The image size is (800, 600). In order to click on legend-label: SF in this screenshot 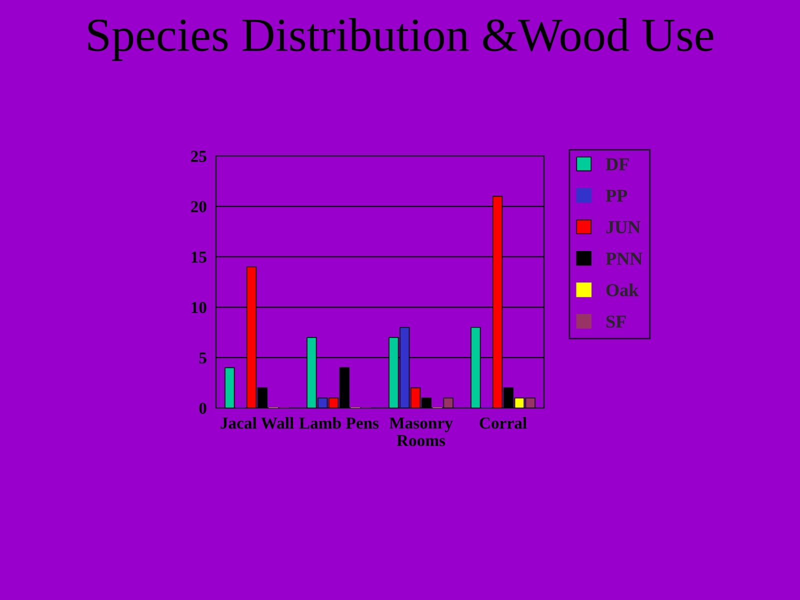, I will do `click(616, 322)`.